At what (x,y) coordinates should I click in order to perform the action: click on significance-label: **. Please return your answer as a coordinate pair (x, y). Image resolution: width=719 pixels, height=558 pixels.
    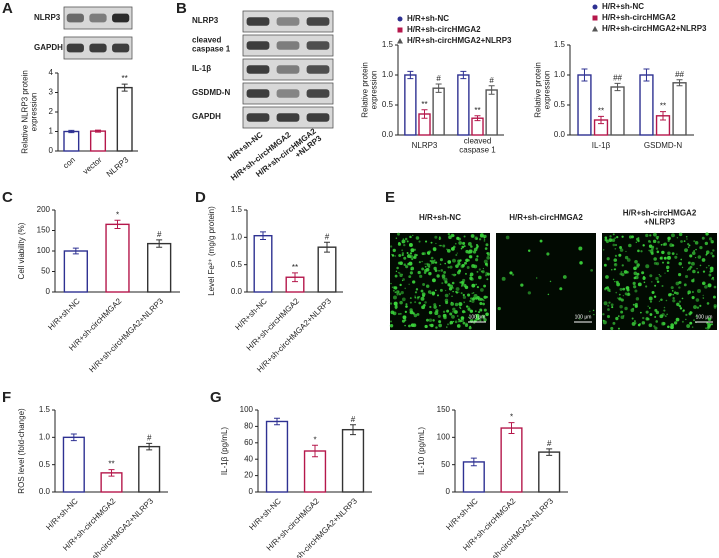
    Looking at the image, I should click on (663, 106).